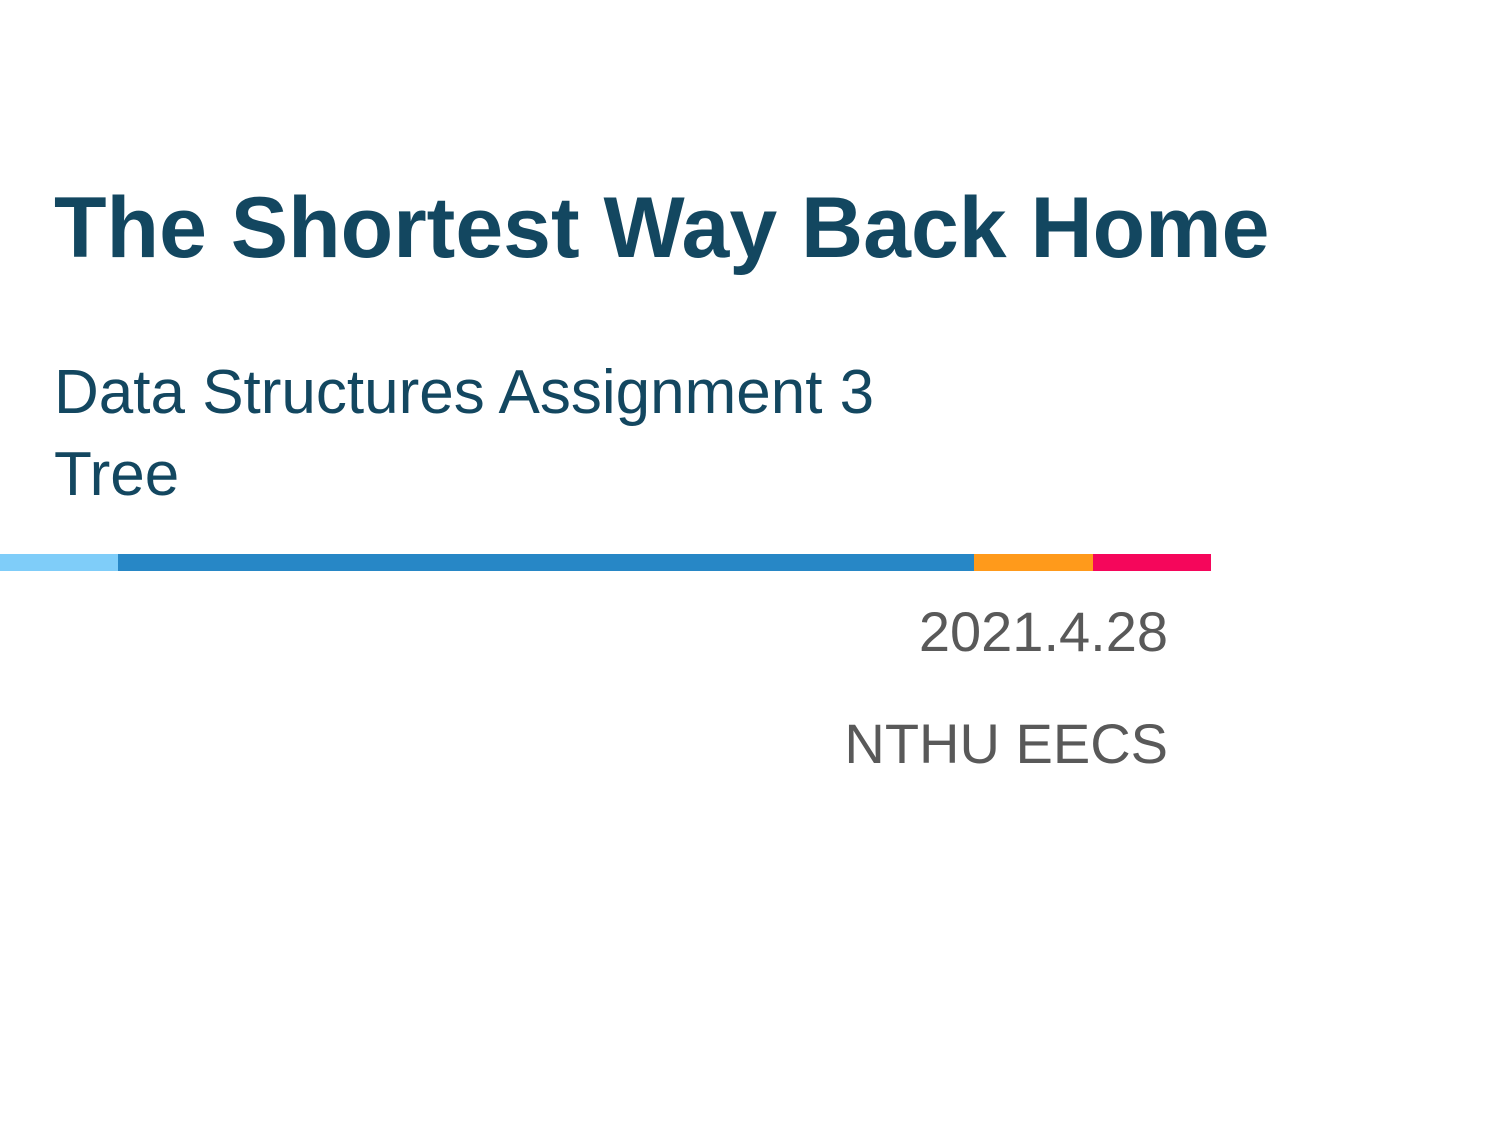 The width and height of the screenshot is (1500, 1125). What do you see at coordinates (59, 562) in the screenshot?
I see `color-bar-segment-light-blue` at bounding box center [59, 562].